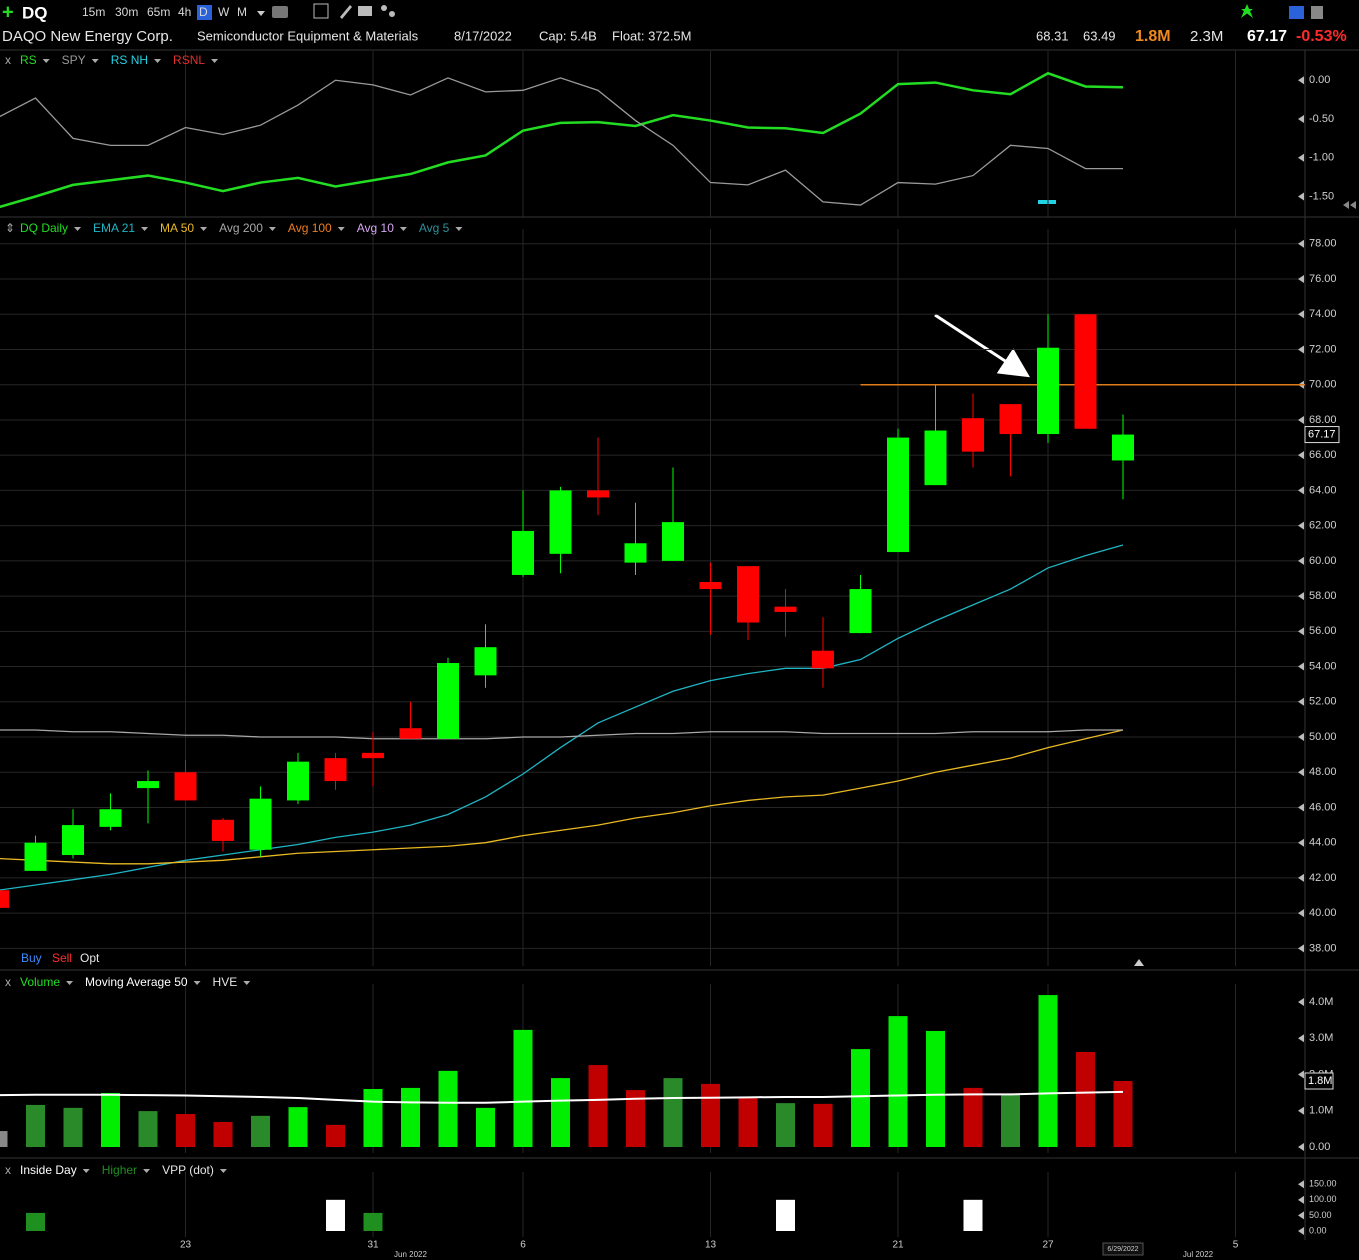 This screenshot has height=1260, width=1359. Describe the element at coordinates (562, 1097) in the screenshot. I see `series-line` at that location.